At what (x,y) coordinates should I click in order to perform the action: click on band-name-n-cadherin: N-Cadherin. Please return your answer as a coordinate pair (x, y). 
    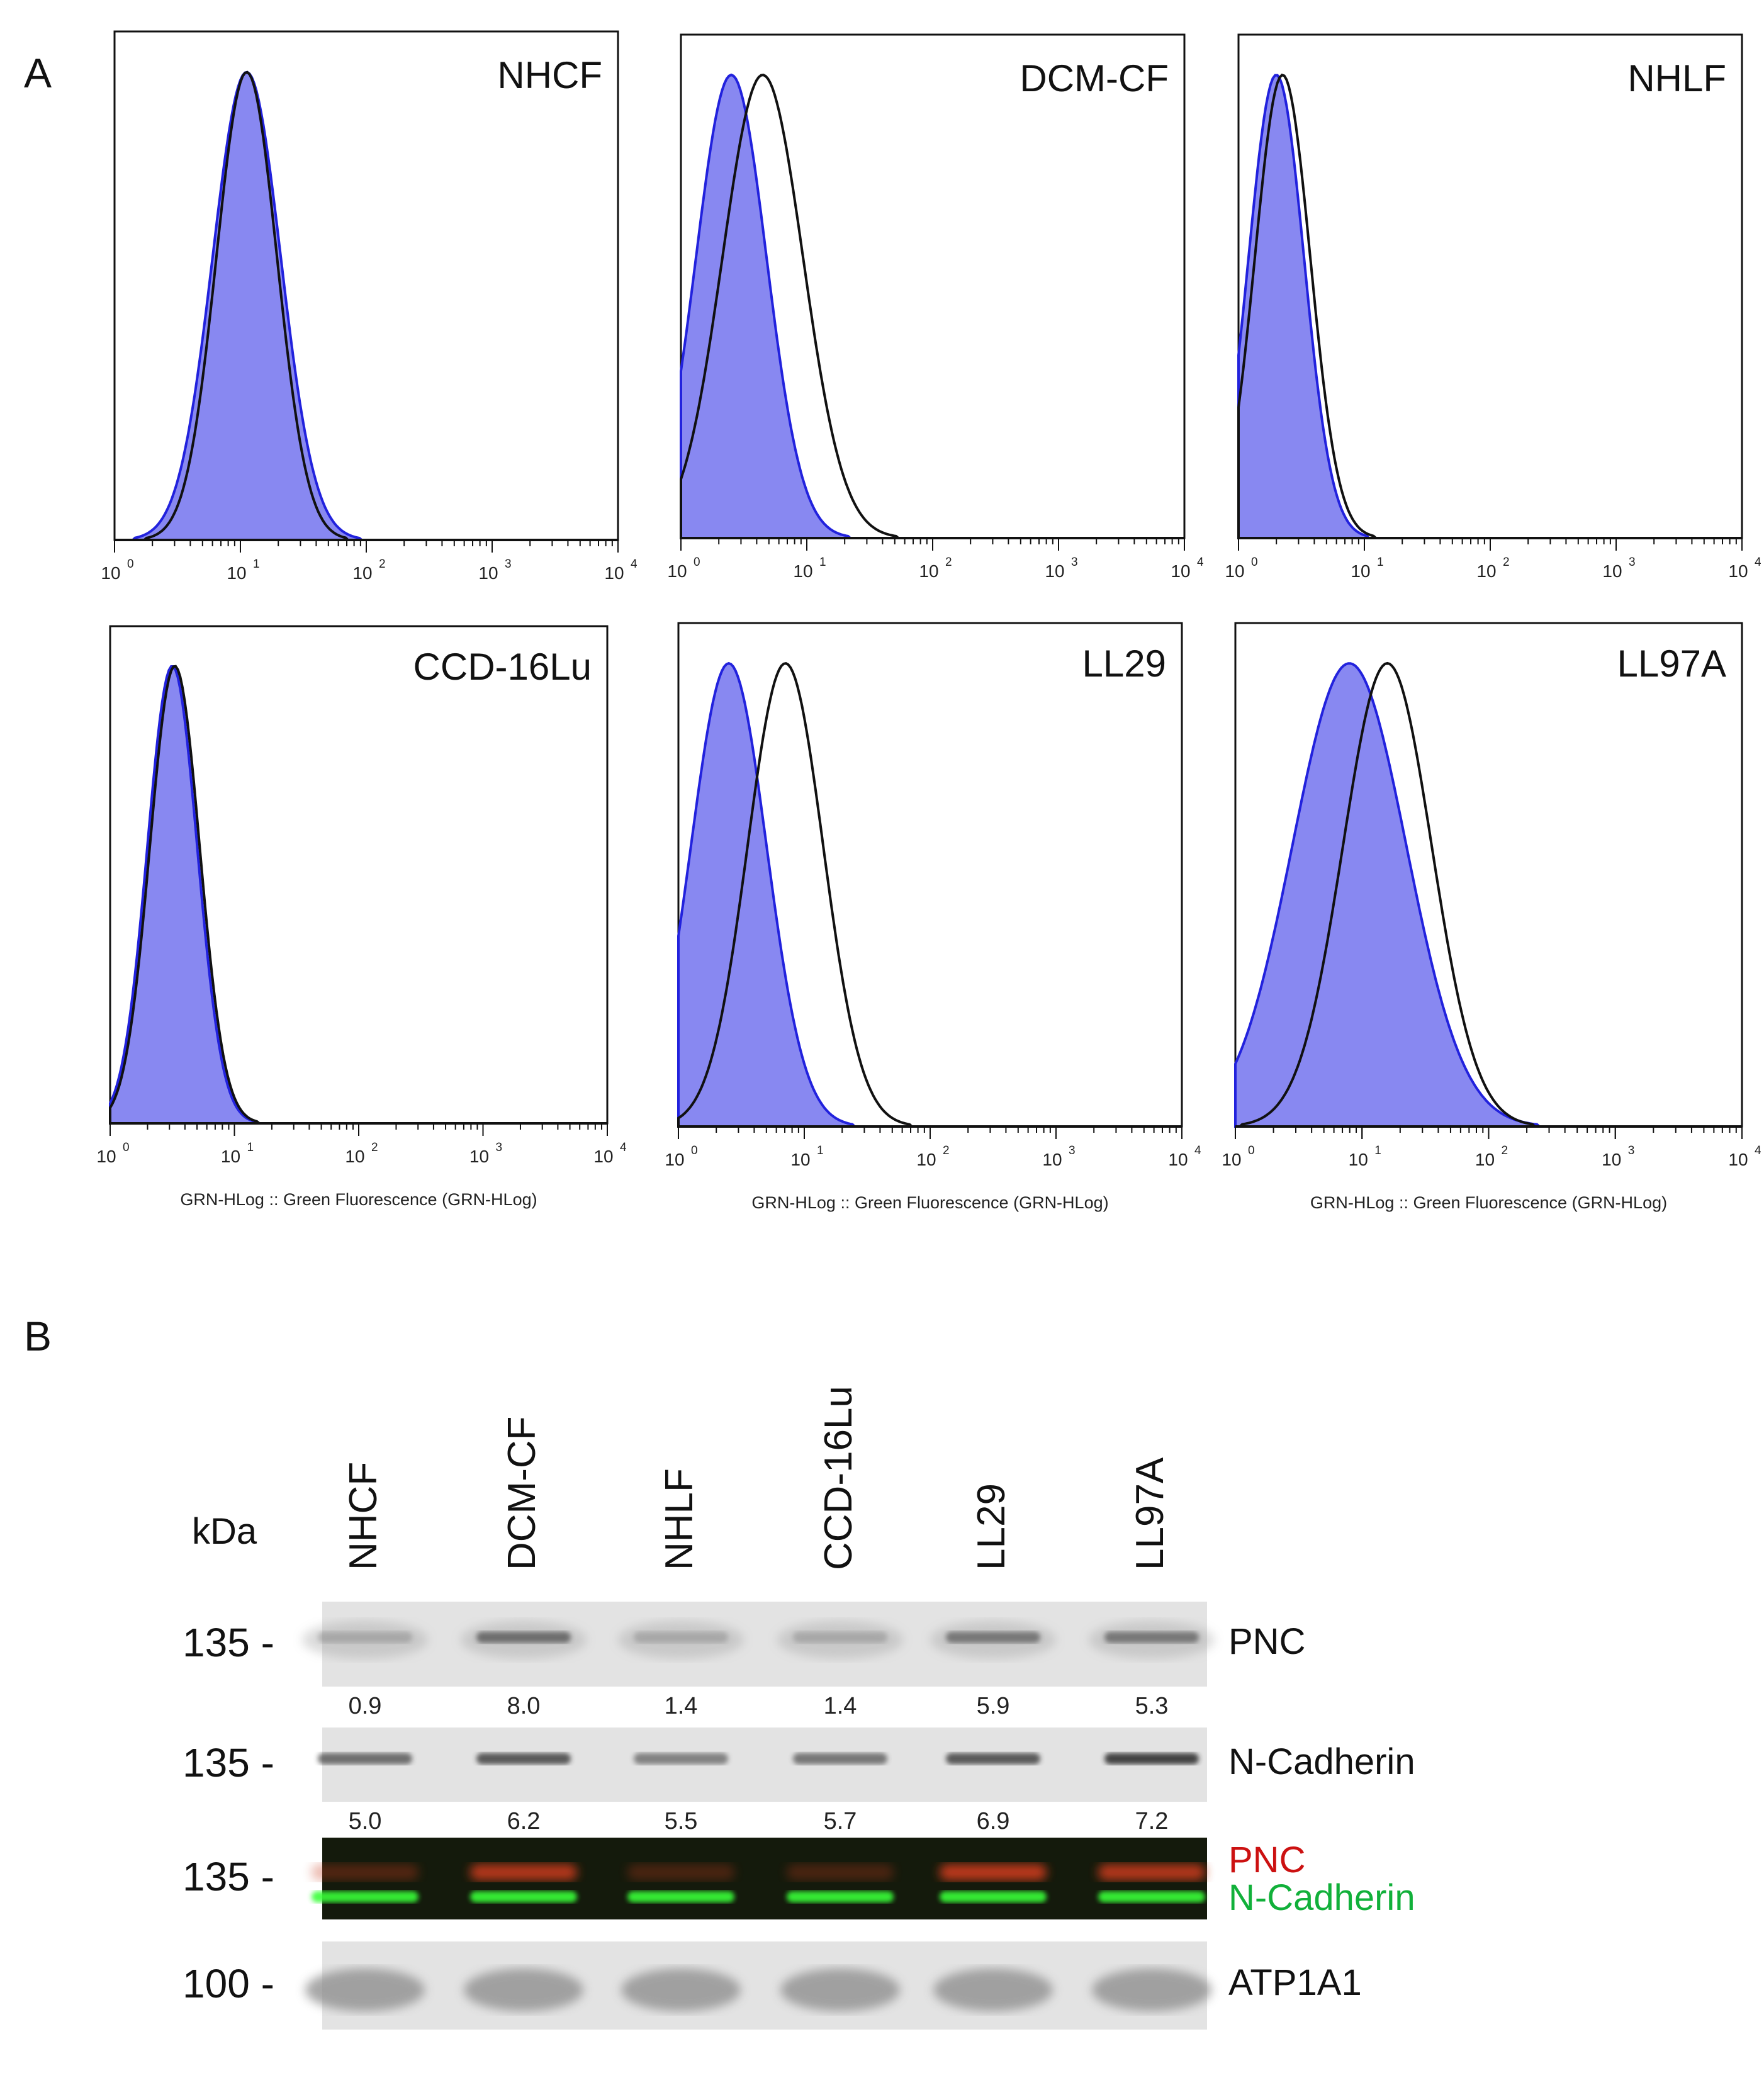
    Looking at the image, I should click on (1322, 1761).